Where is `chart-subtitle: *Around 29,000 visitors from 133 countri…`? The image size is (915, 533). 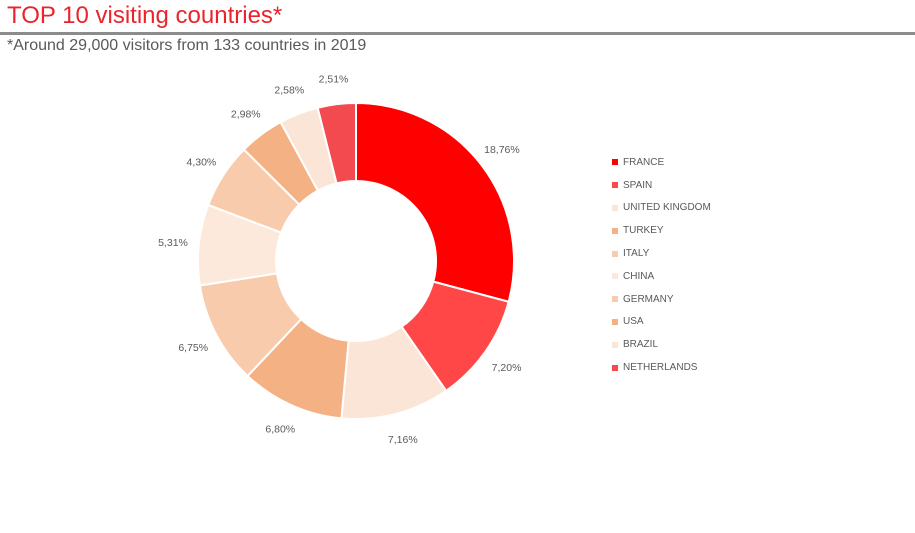
chart-subtitle: *Around 29,000 visitors from 133 countri… is located at coordinates (187, 45).